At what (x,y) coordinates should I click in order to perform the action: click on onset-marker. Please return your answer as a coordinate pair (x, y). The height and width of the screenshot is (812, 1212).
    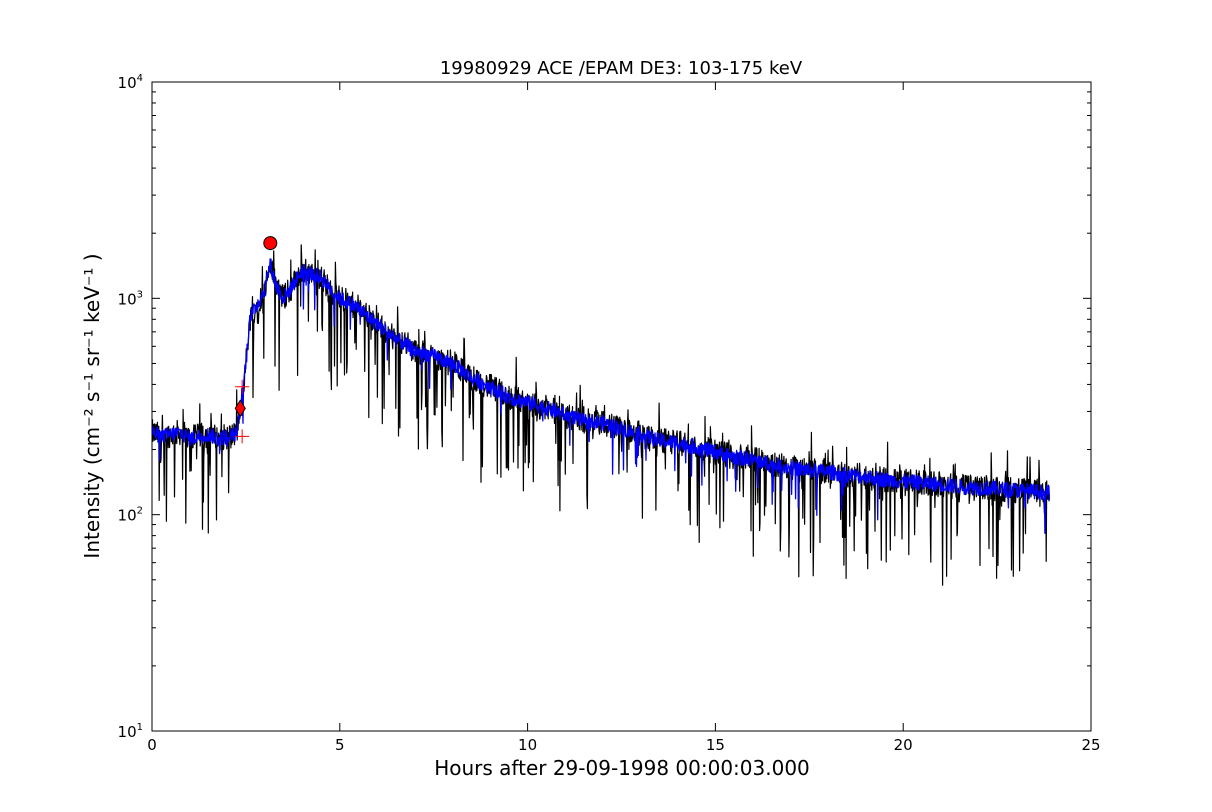
    Looking at the image, I should click on (240, 408).